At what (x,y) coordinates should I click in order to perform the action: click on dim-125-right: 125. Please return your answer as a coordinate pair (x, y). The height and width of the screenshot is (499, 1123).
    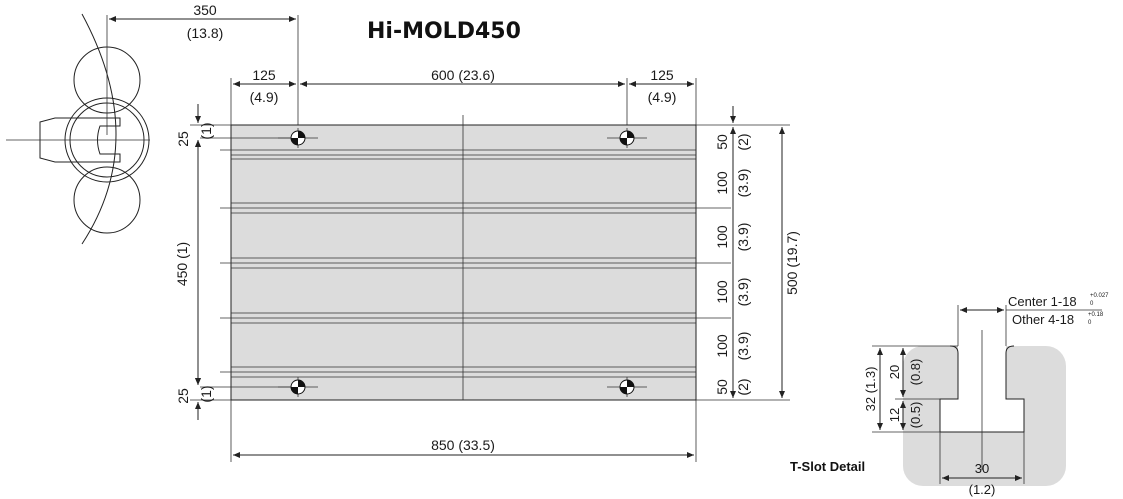
    Looking at the image, I should click on (662, 75).